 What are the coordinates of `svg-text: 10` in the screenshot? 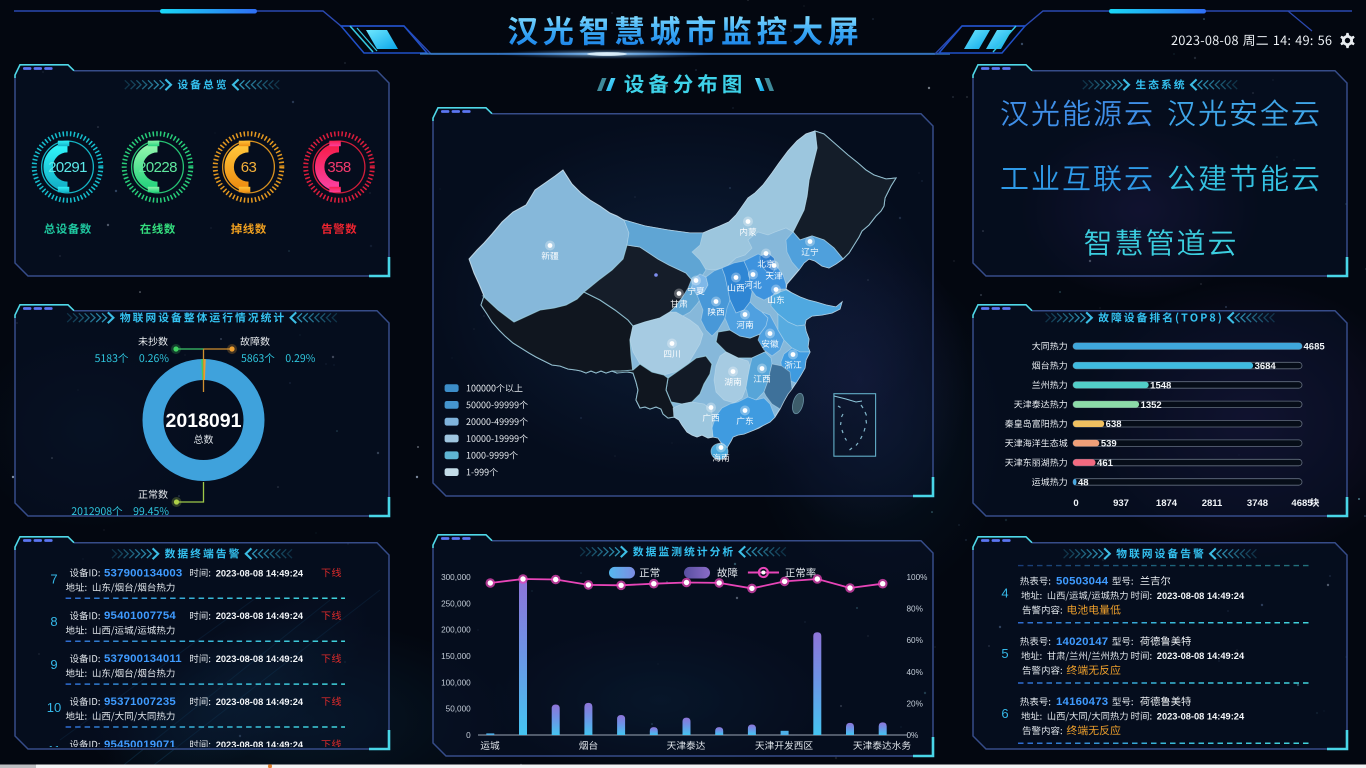 It's located at (54, 707).